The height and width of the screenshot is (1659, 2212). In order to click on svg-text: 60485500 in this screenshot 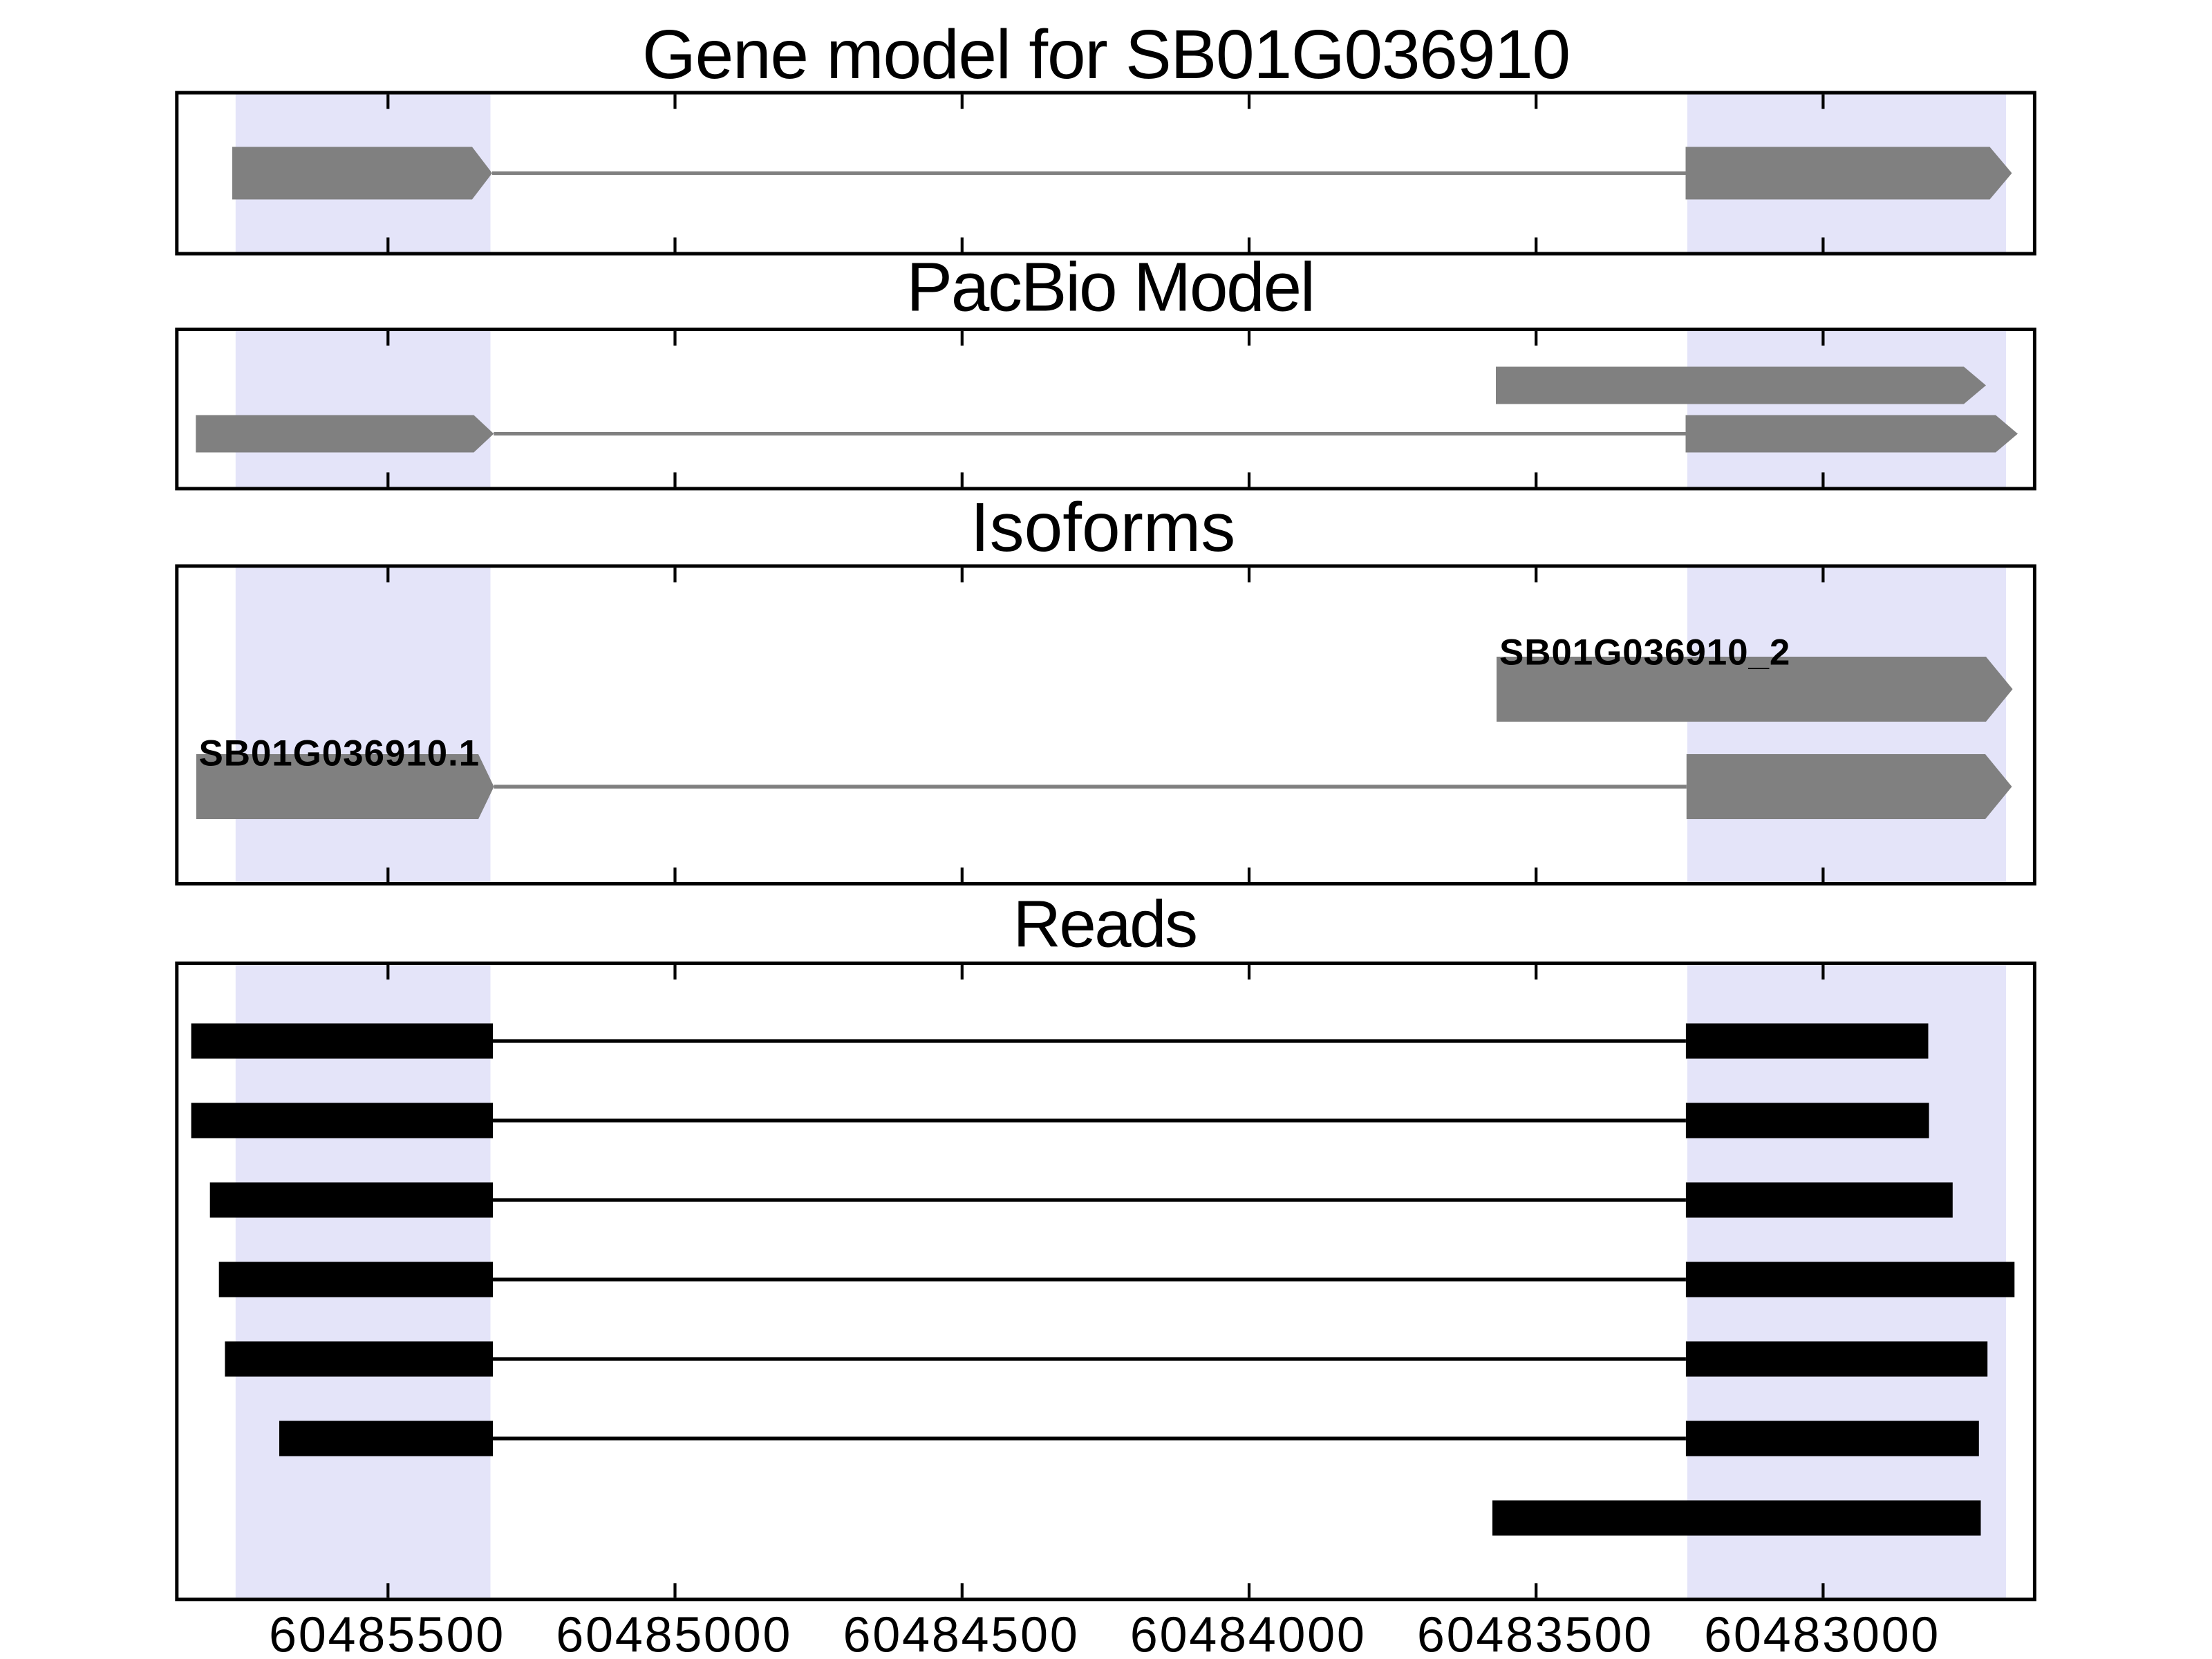, I will do `click(387, 1633)`.